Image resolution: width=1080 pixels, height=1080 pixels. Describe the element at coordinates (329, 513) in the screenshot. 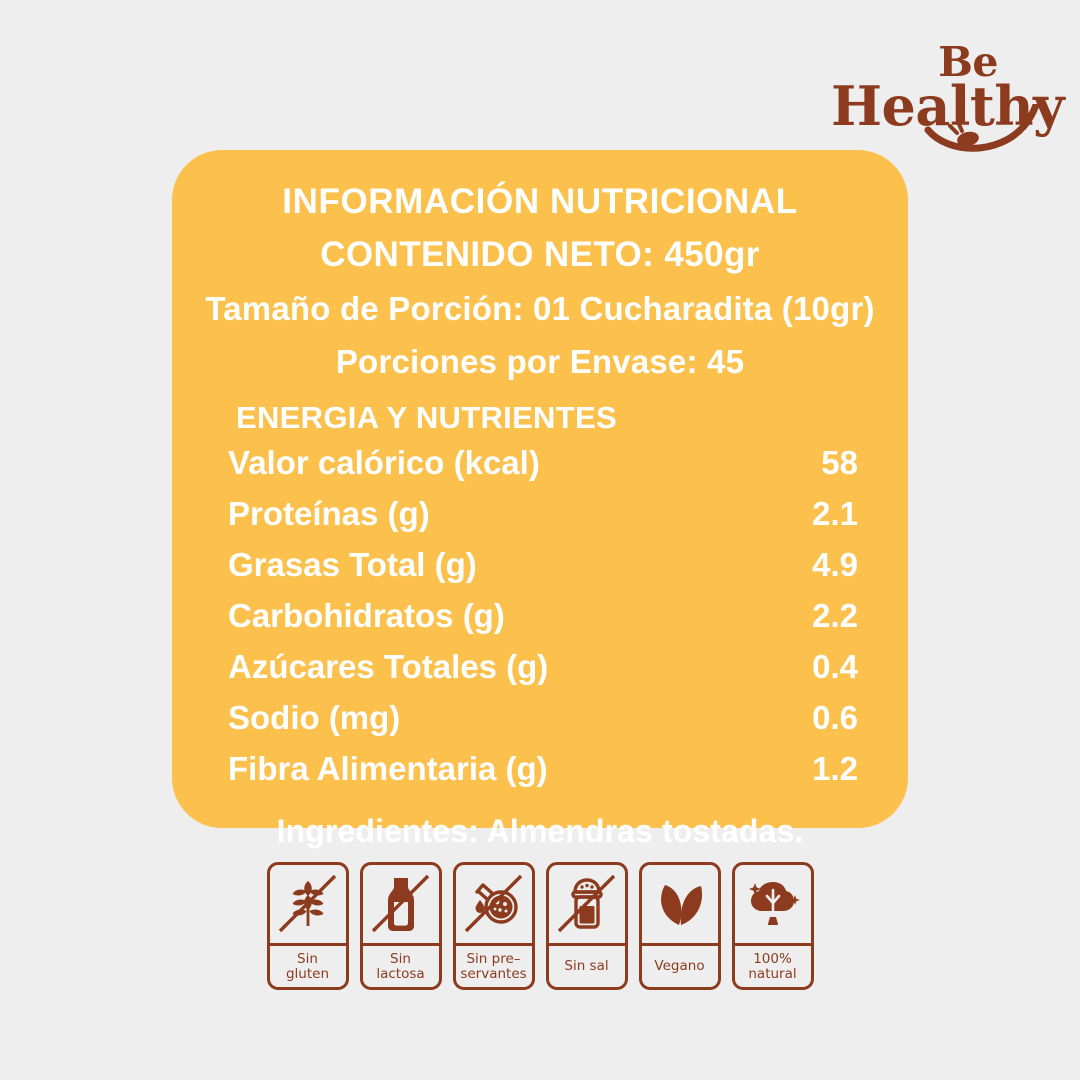

I see `nutrient-label: Proteínas (g)` at that location.